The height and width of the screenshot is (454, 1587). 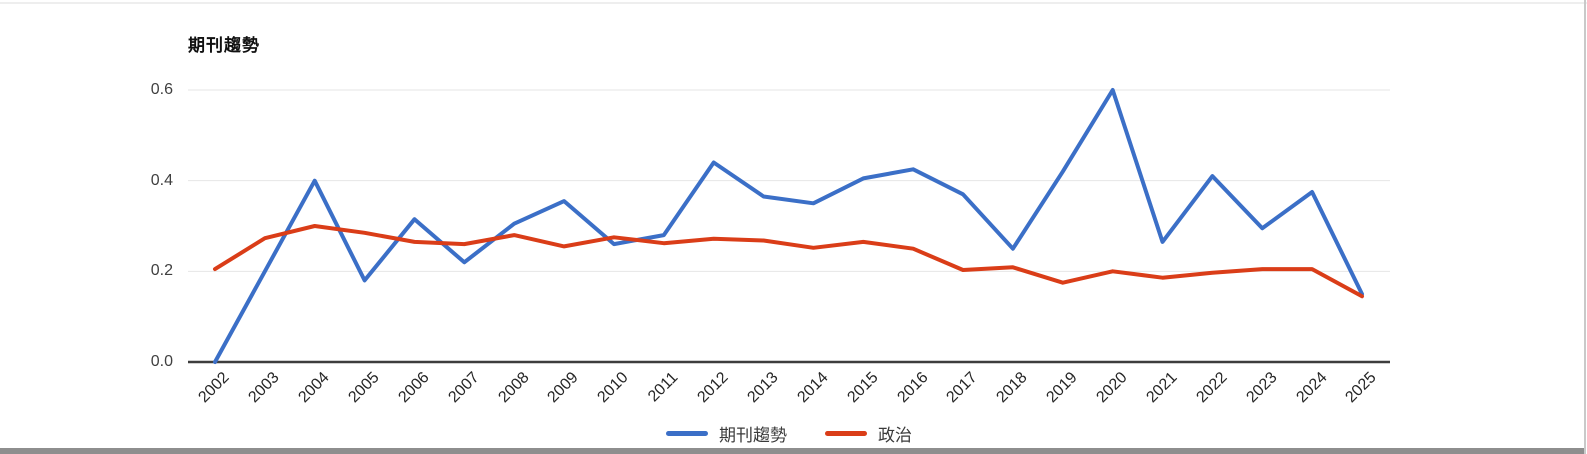 What do you see at coordinates (753, 435) in the screenshot?
I see `journal-trend-legend-label: 期刊趨勢` at bounding box center [753, 435].